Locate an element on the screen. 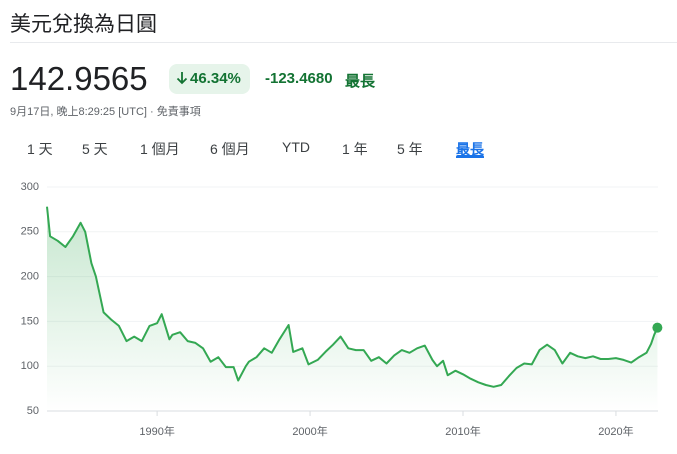 The width and height of the screenshot is (677, 454). x-tick-label: 2010年 is located at coordinates (462, 431).